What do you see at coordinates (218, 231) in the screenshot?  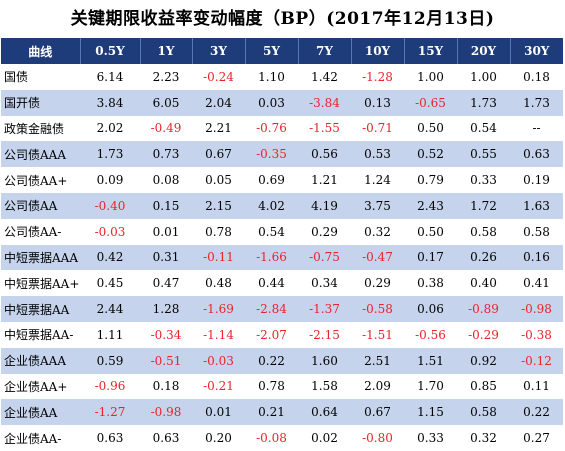 I see `table-cell: 0.78` at bounding box center [218, 231].